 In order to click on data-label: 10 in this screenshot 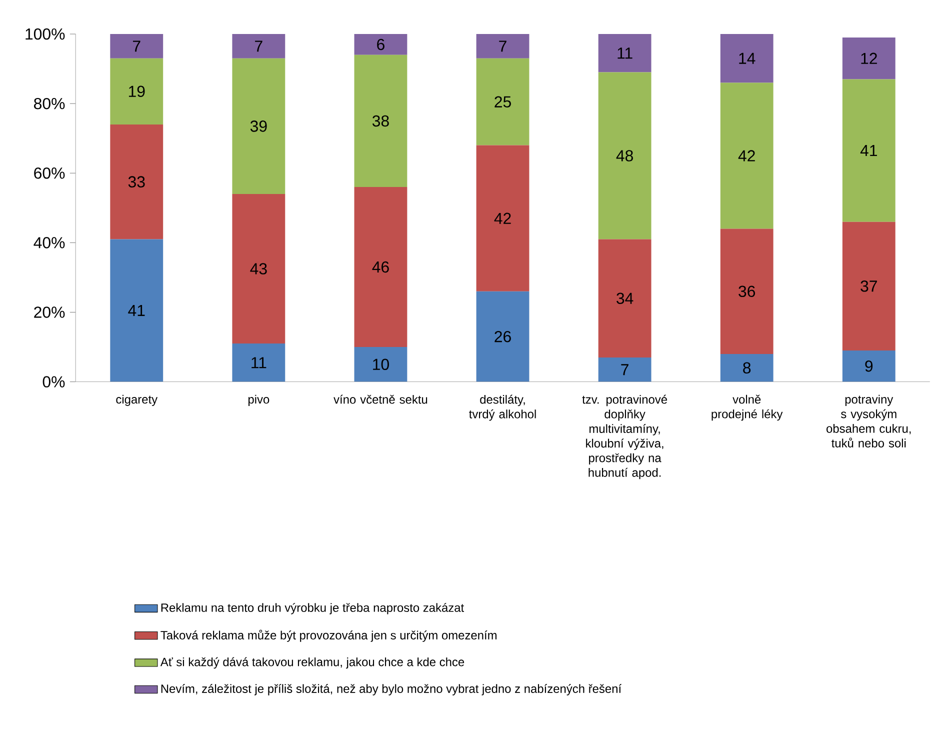, I will do `click(381, 364)`.